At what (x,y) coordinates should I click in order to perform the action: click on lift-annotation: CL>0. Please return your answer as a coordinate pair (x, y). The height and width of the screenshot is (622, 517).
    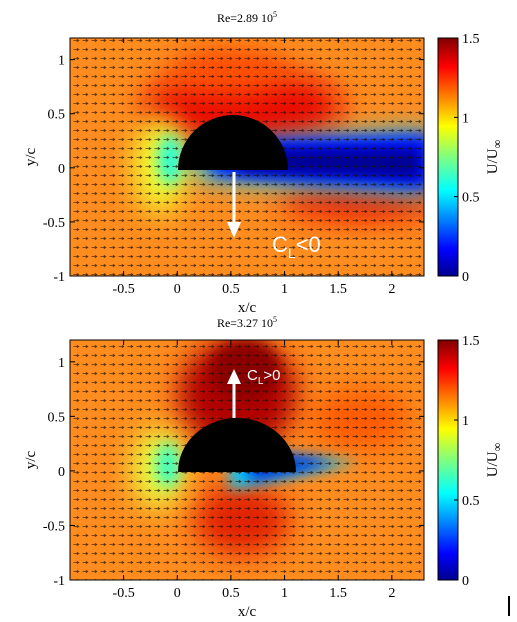
    Looking at the image, I should click on (264, 377).